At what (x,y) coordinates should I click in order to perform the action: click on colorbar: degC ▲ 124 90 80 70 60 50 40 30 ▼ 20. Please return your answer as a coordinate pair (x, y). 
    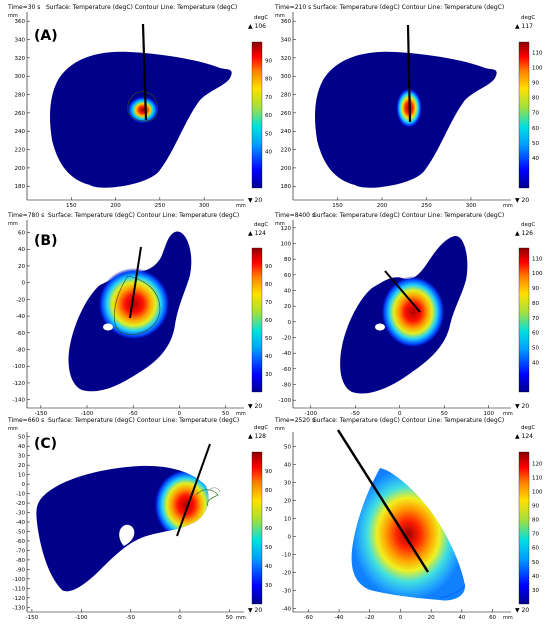
    Looking at the image, I should click on (260, 316).